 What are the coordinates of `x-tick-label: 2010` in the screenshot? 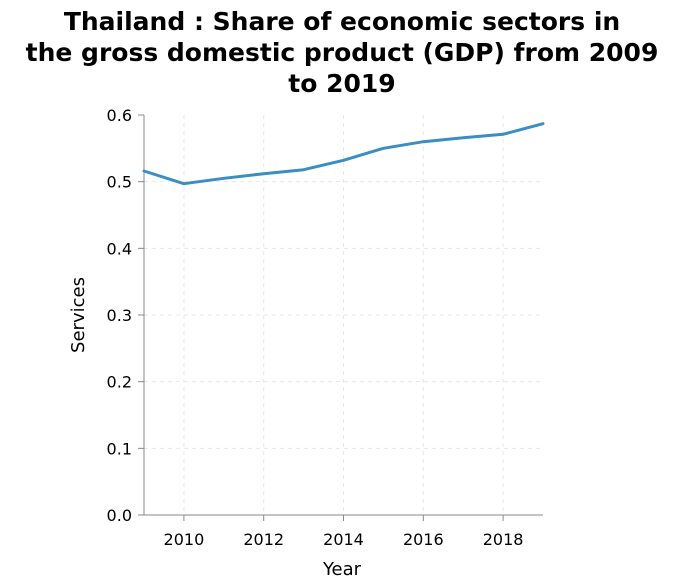 It's located at (184, 539).